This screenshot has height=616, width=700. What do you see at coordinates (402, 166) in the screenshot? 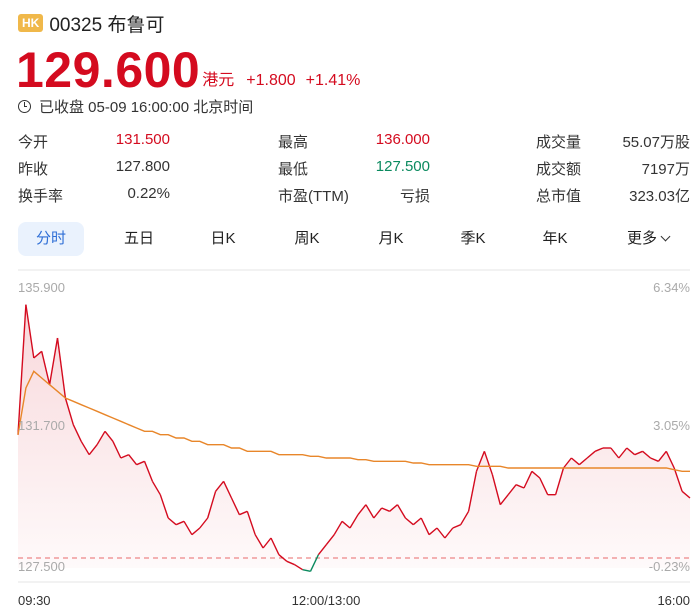
I see `stat-value-low: 127.500` at bounding box center [402, 166].